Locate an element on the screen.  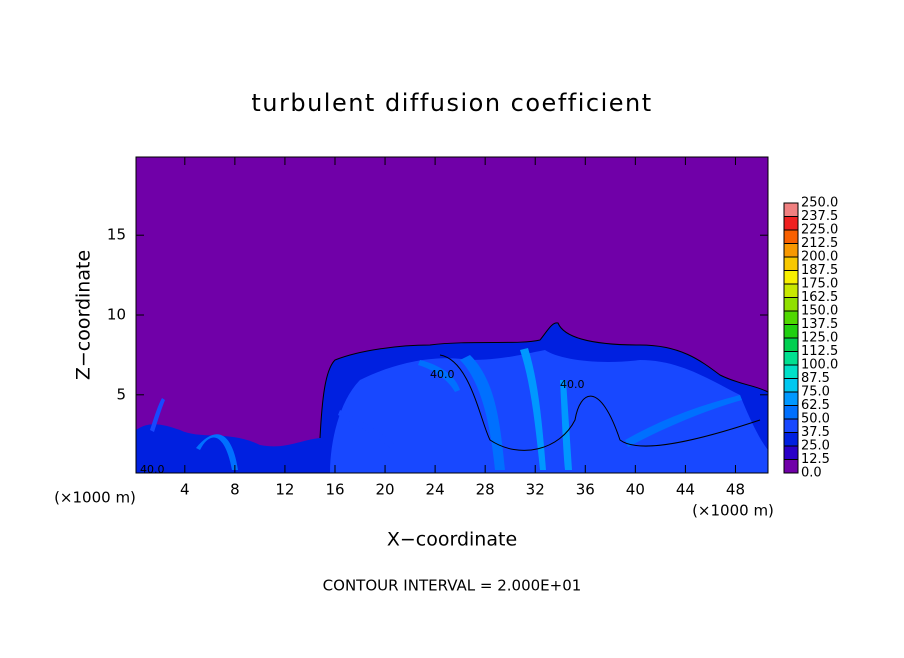
colorbar-label: 212.5 is located at coordinates (819, 243).